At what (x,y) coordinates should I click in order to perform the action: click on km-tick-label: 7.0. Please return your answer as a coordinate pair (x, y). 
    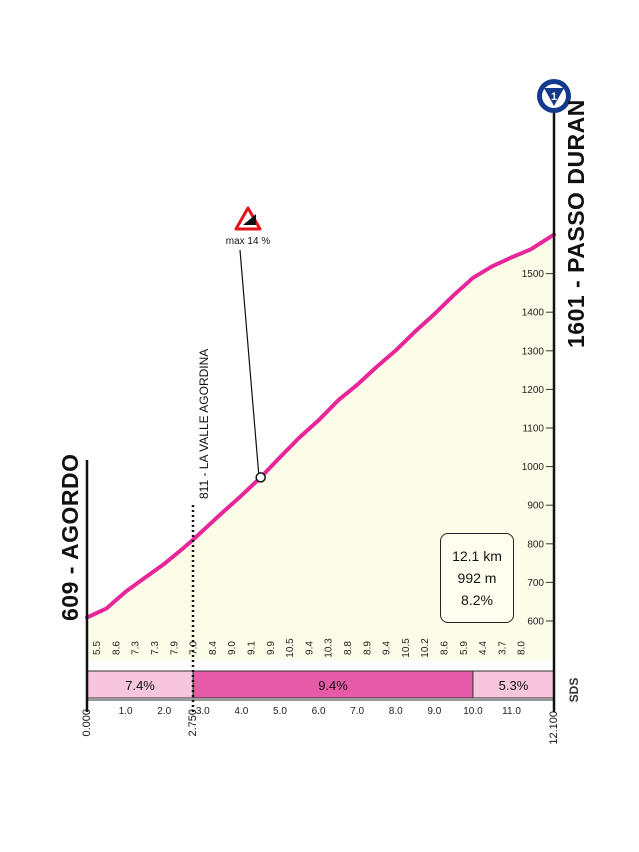
    Looking at the image, I should click on (357, 711).